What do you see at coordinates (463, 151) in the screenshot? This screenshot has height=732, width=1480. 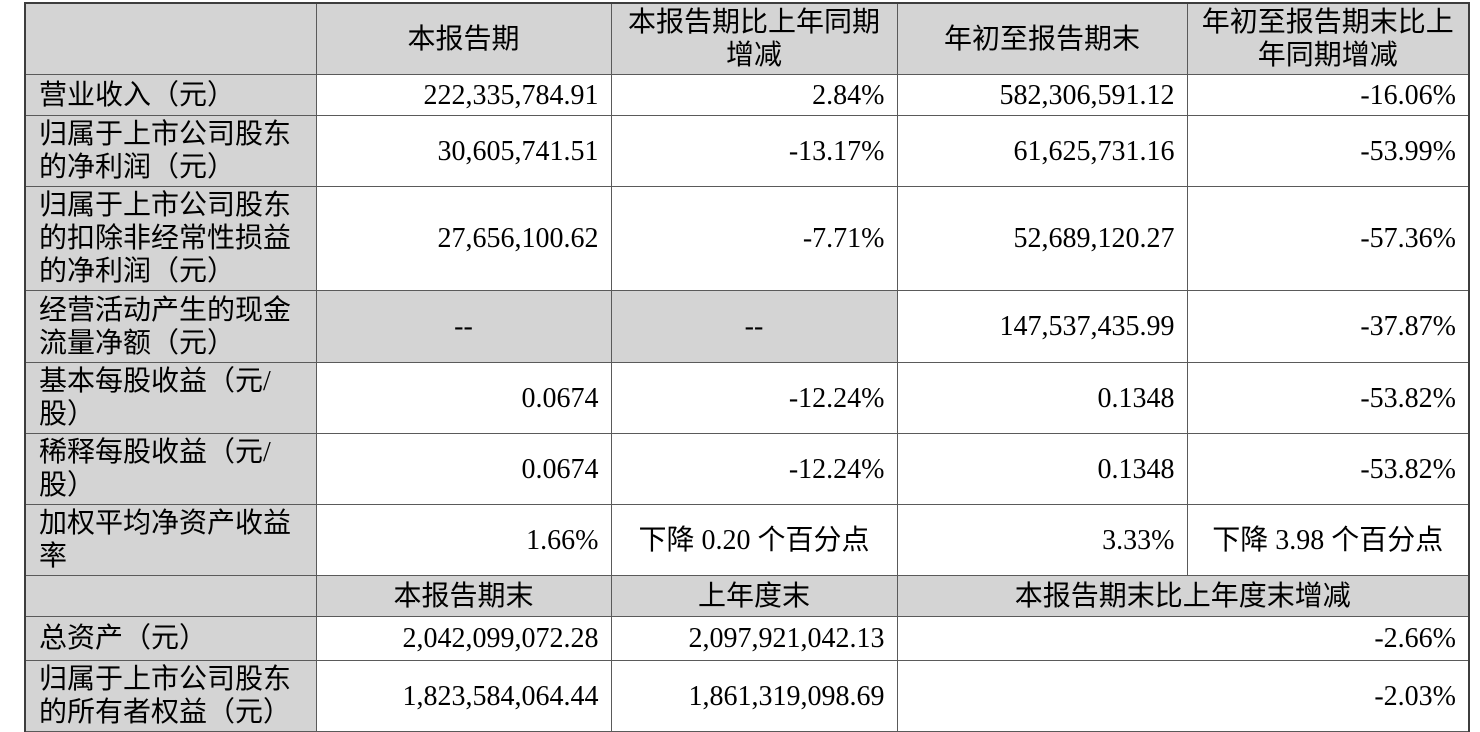 I see `value-cell: 30,605,741.51` at bounding box center [463, 151].